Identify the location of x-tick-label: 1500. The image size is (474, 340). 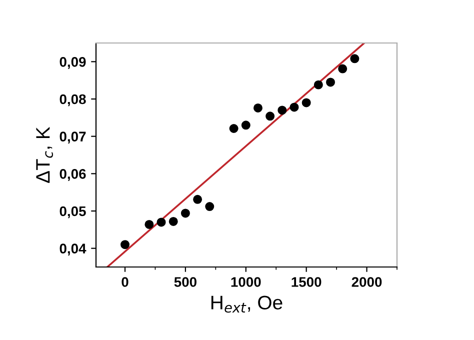
(307, 282).